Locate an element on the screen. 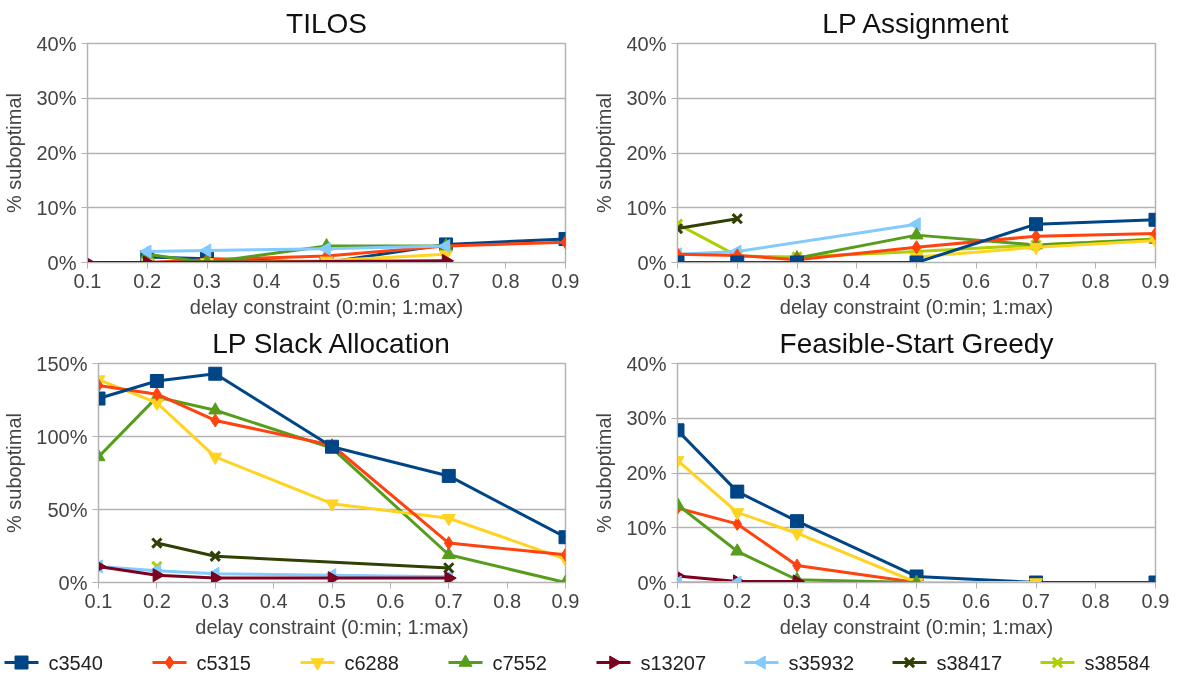  legend-label: s35932 is located at coordinates (821, 662).